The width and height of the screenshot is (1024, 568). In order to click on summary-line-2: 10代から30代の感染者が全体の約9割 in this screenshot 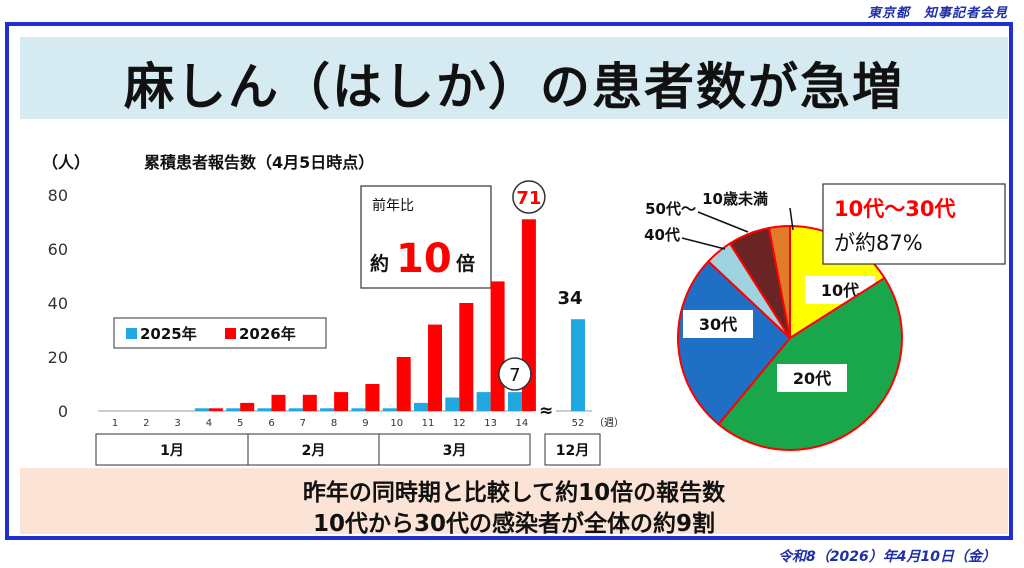, I will do `click(514, 524)`.